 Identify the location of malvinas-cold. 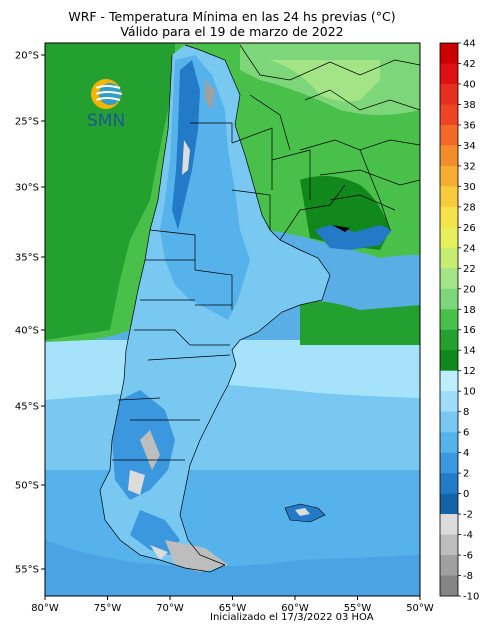
(302, 512).